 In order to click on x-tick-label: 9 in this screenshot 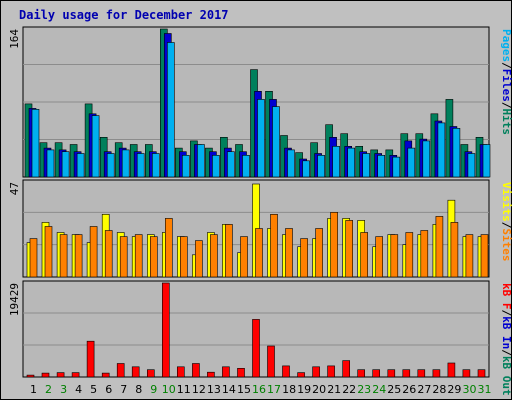, I will do `click(153, 389)`.